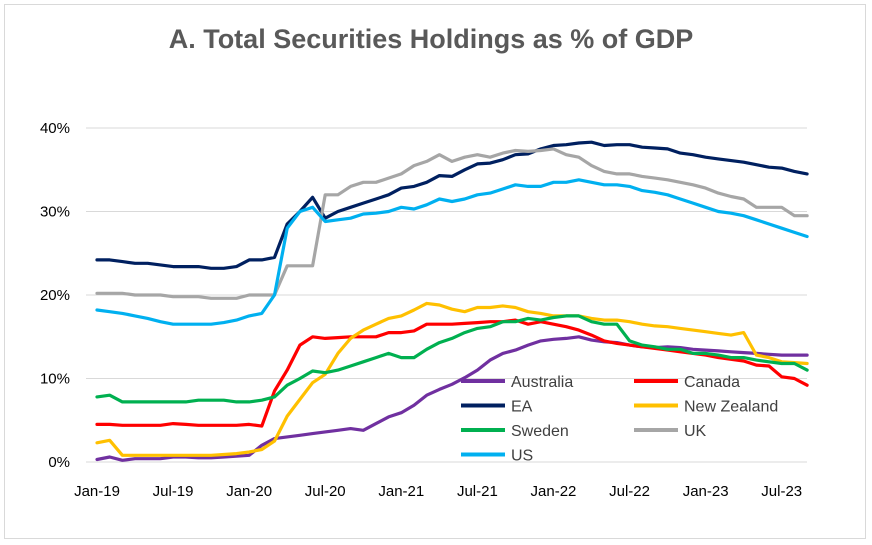 The width and height of the screenshot is (872, 545). What do you see at coordinates (781, 491) in the screenshot?
I see `x-tick-label: Jul-23` at bounding box center [781, 491].